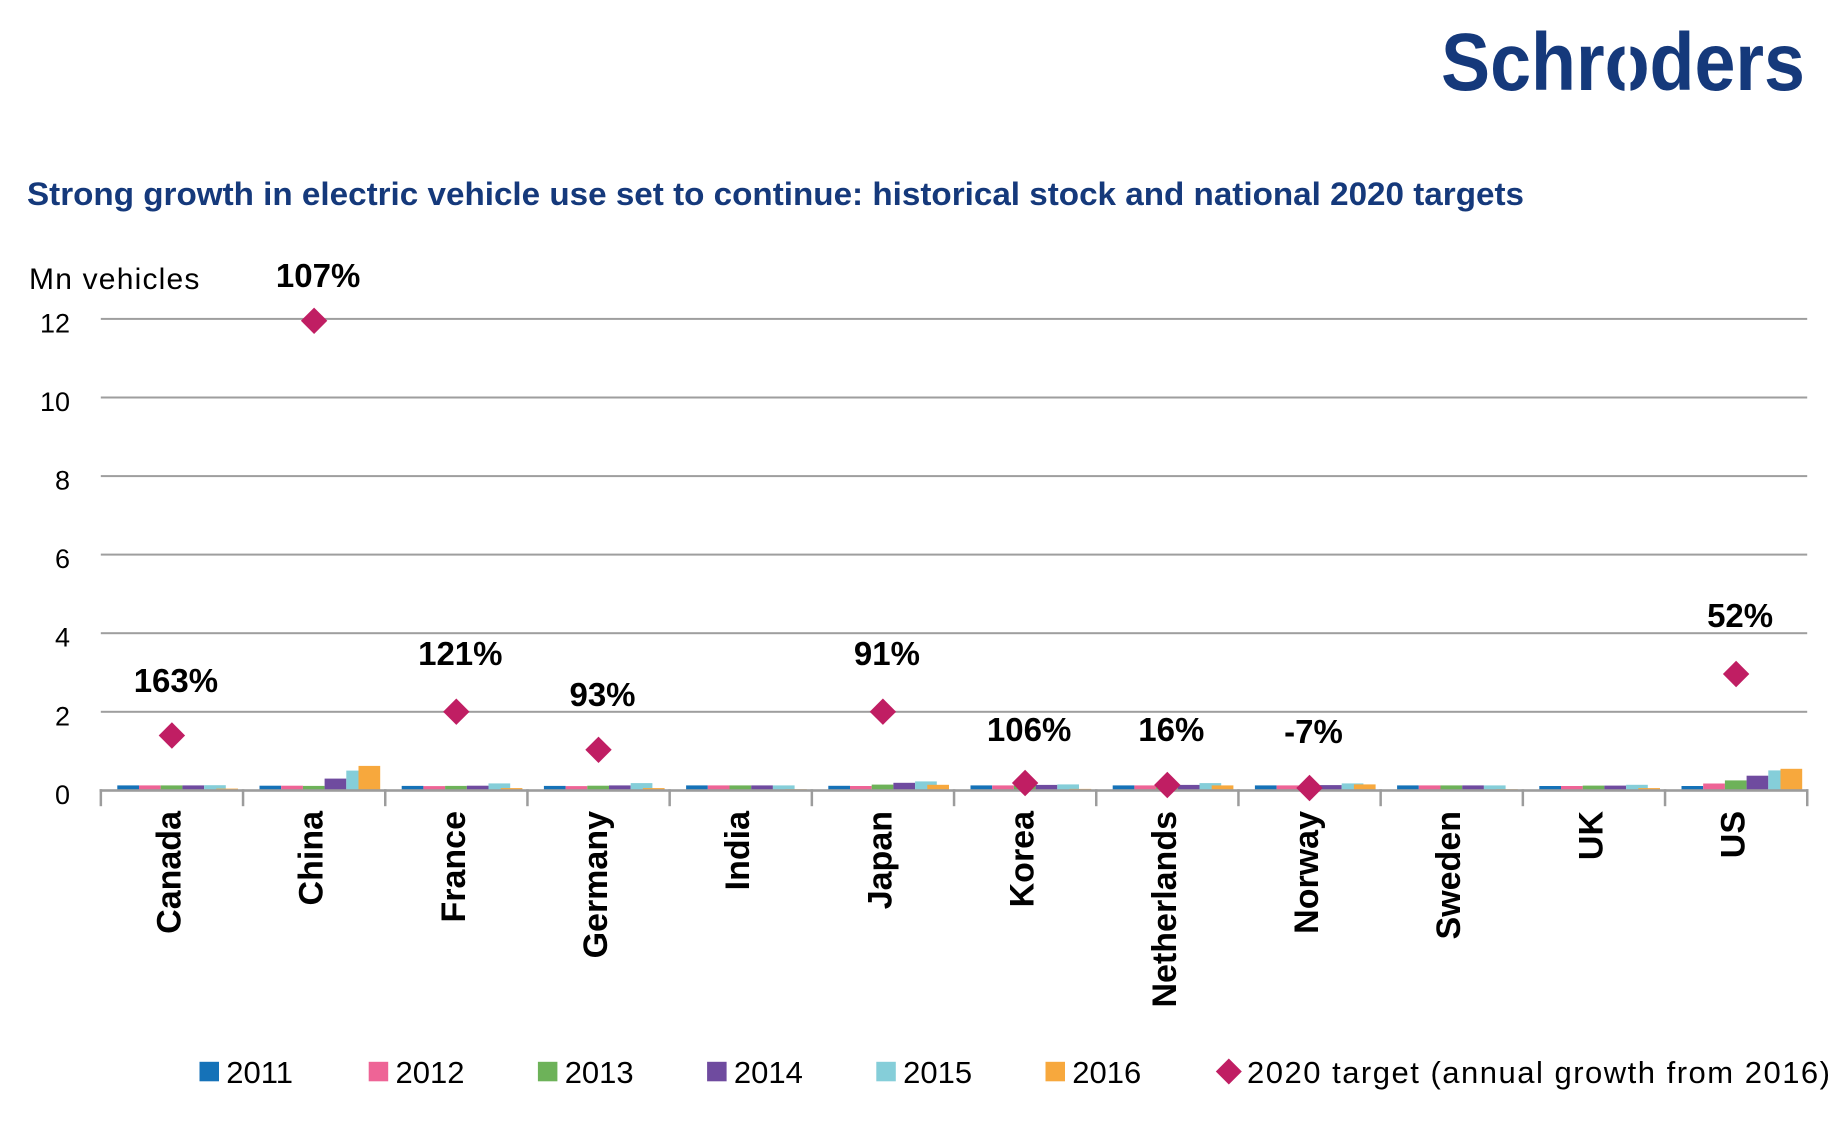 The height and width of the screenshot is (1124, 1837). I want to click on svg-text: 2015, so click(937, 1072).